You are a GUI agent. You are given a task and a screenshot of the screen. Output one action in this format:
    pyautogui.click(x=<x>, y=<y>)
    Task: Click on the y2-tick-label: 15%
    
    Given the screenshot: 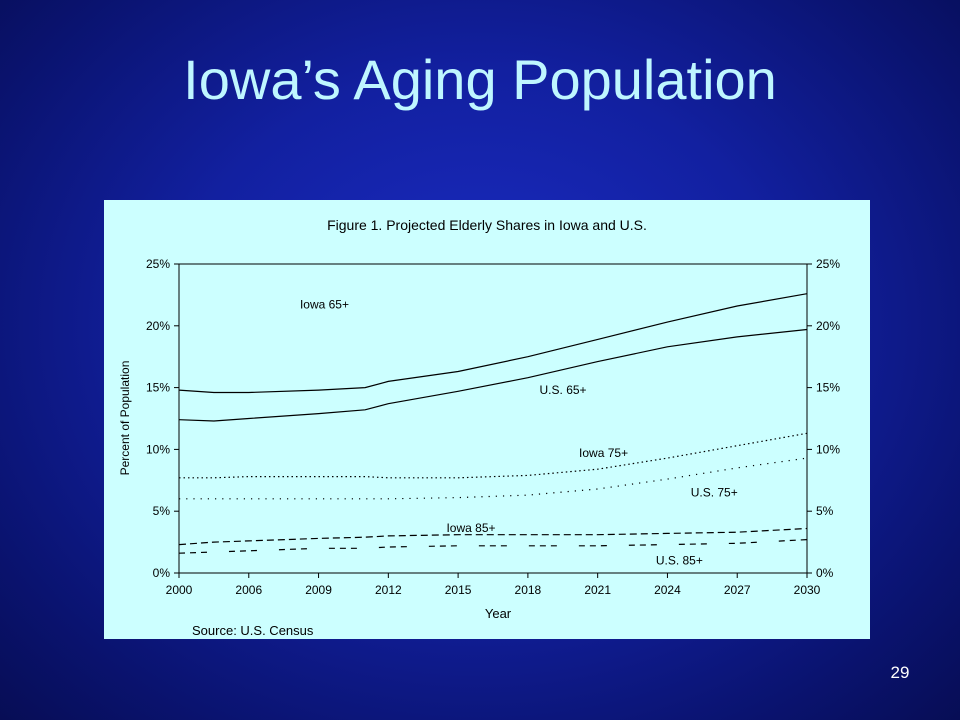 What is the action you would take?
    pyautogui.click(x=828, y=388)
    